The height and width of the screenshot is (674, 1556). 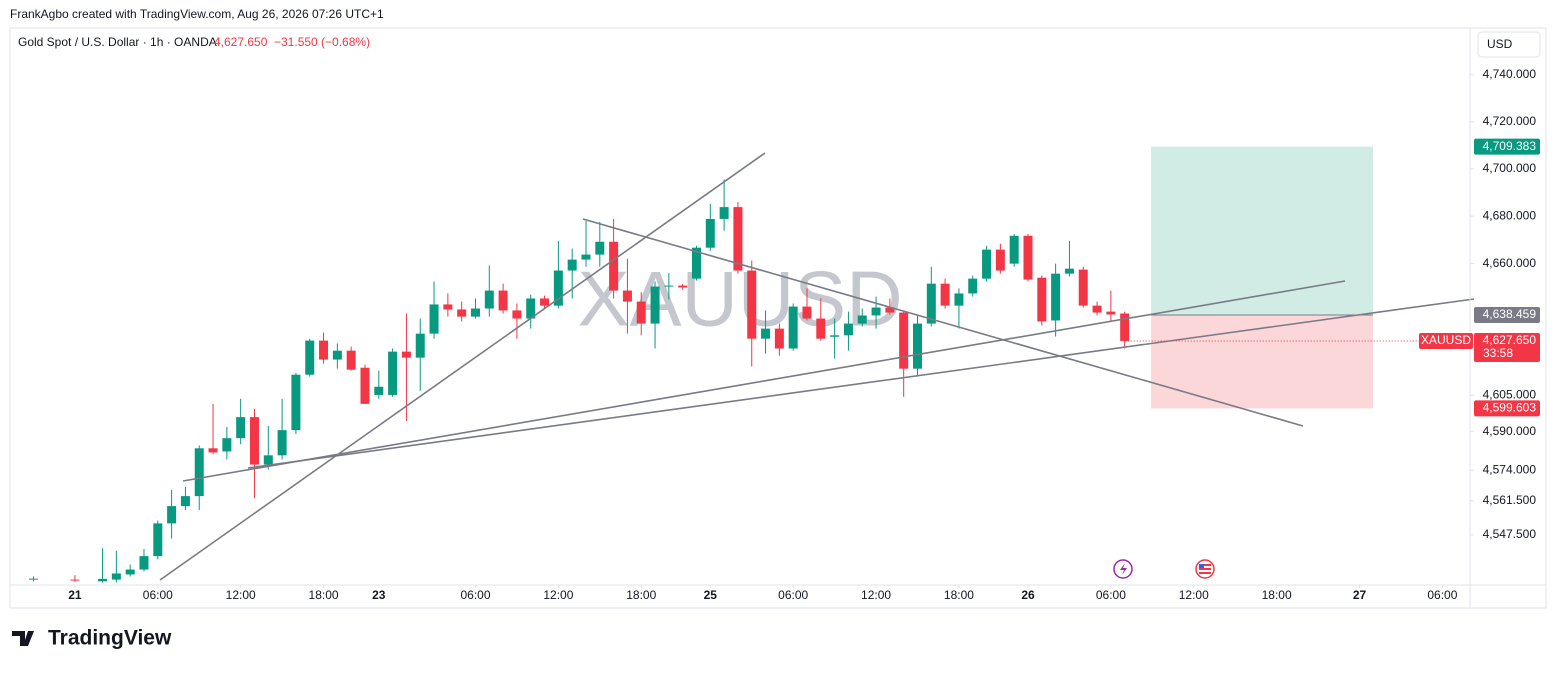 What do you see at coordinates (1123, 569) in the screenshot?
I see `lightning` at bounding box center [1123, 569].